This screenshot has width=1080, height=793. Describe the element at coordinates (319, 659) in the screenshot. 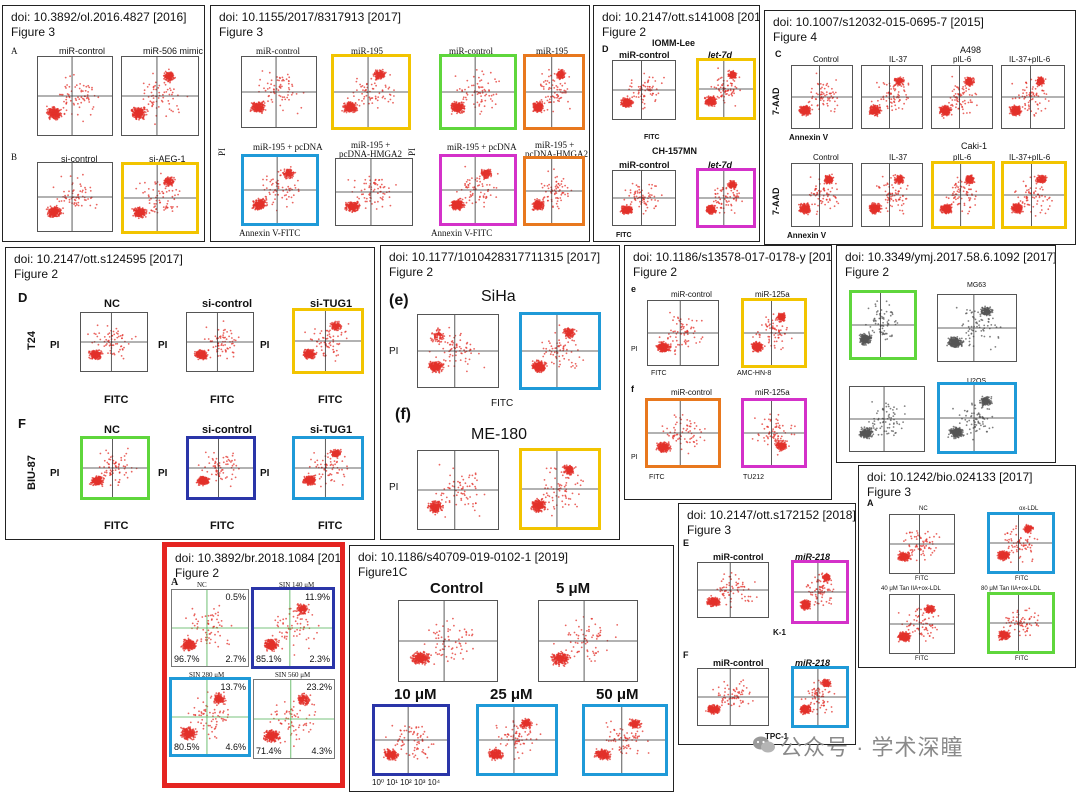

I see `quadrant-lower-right-value: 2.3%` at that location.